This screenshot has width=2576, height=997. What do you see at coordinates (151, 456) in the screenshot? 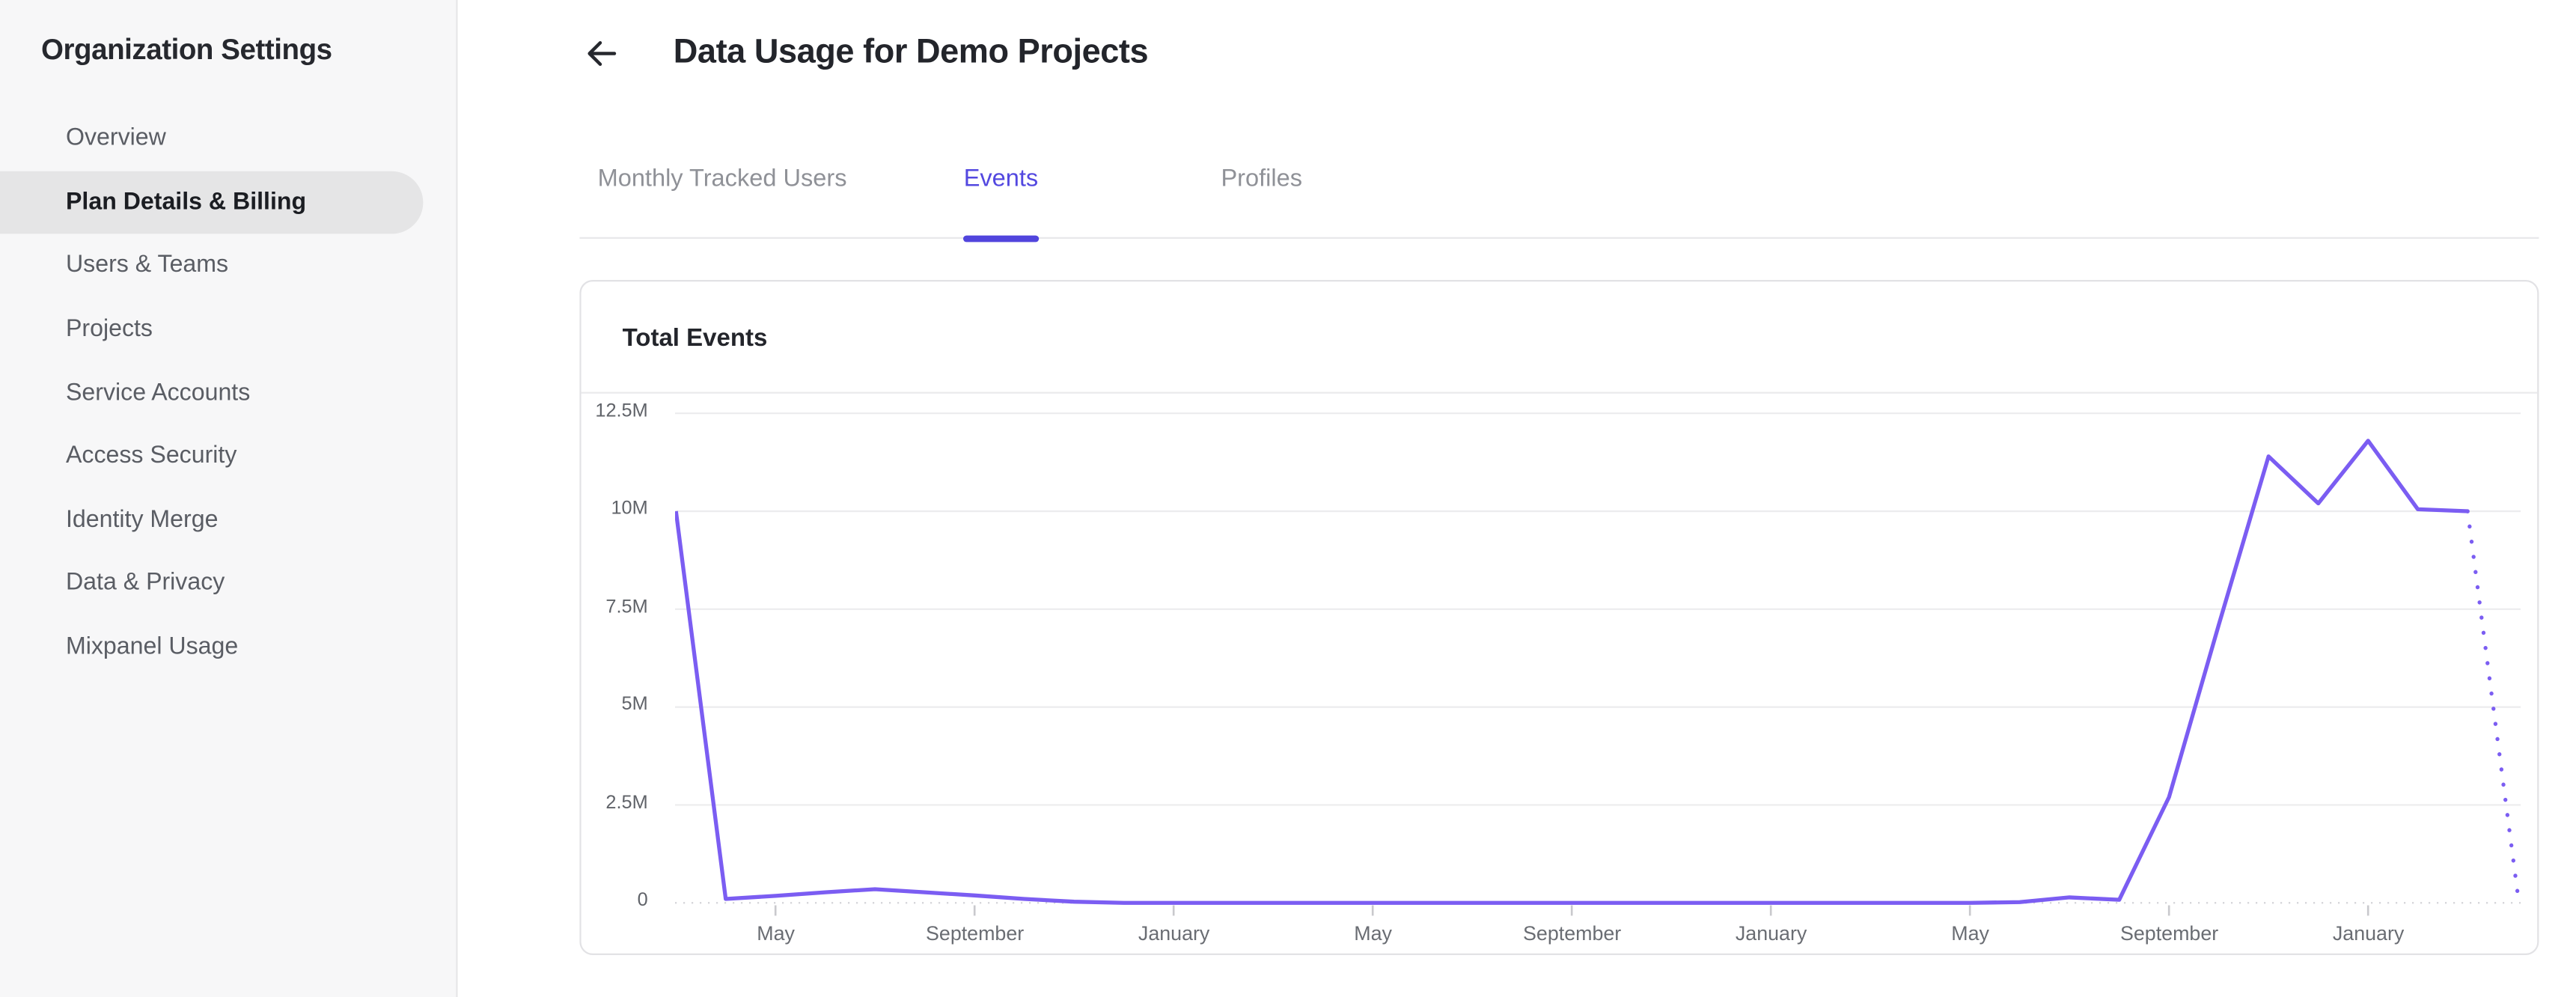
I see `sidebar-item-access-security: Access Security` at bounding box center [151, 456].